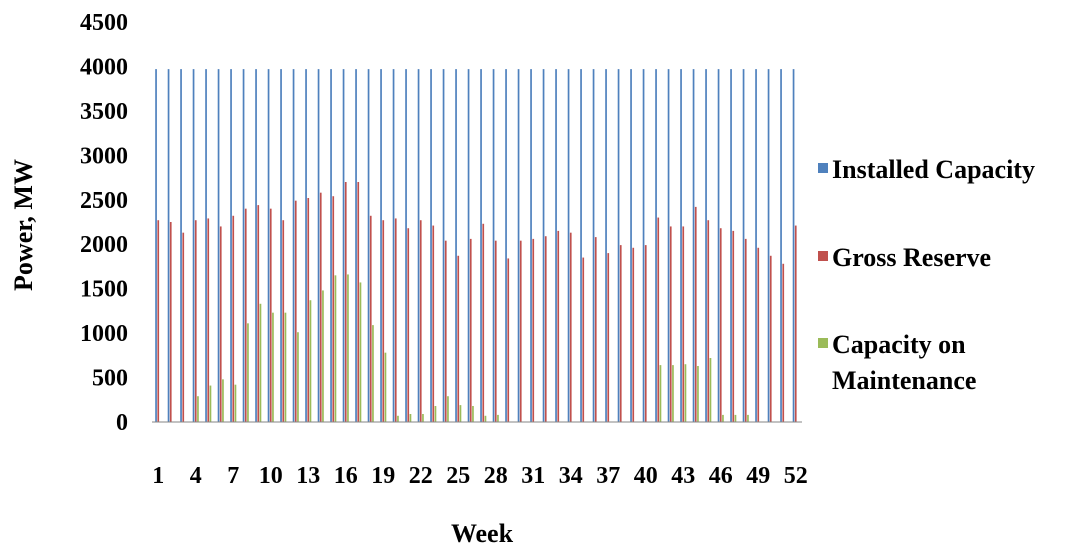 The image size is (1083, 549). I want to click on x-tick-49: 49, so click(758, 476).